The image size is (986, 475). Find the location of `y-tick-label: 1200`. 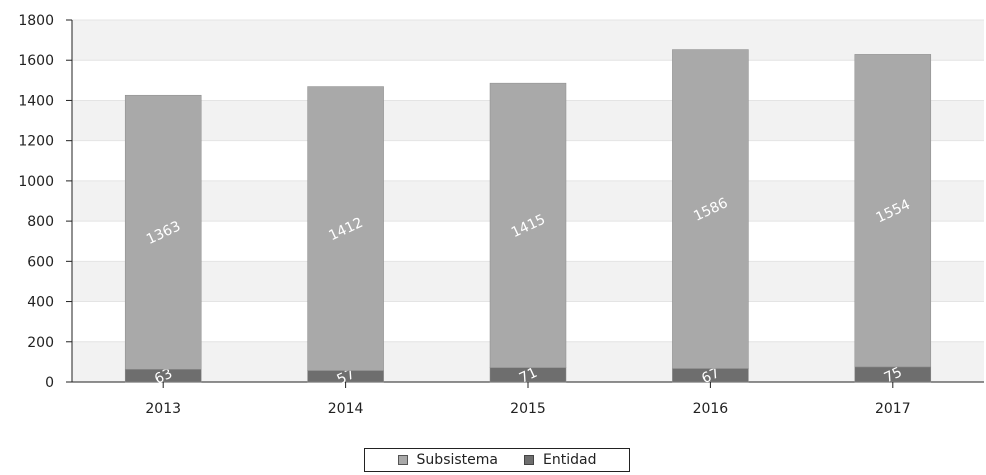

y-tick-label: 1200 is located at coordinates (36, 142).